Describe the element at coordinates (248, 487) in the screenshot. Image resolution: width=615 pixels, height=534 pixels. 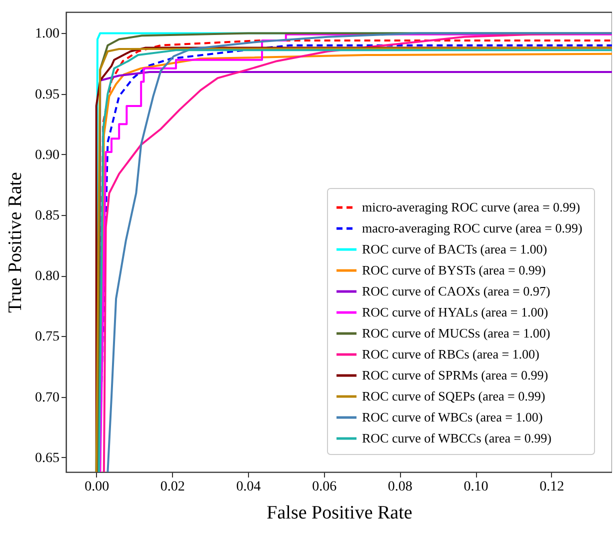
I see `x-tick-label: 0.04` at that location.